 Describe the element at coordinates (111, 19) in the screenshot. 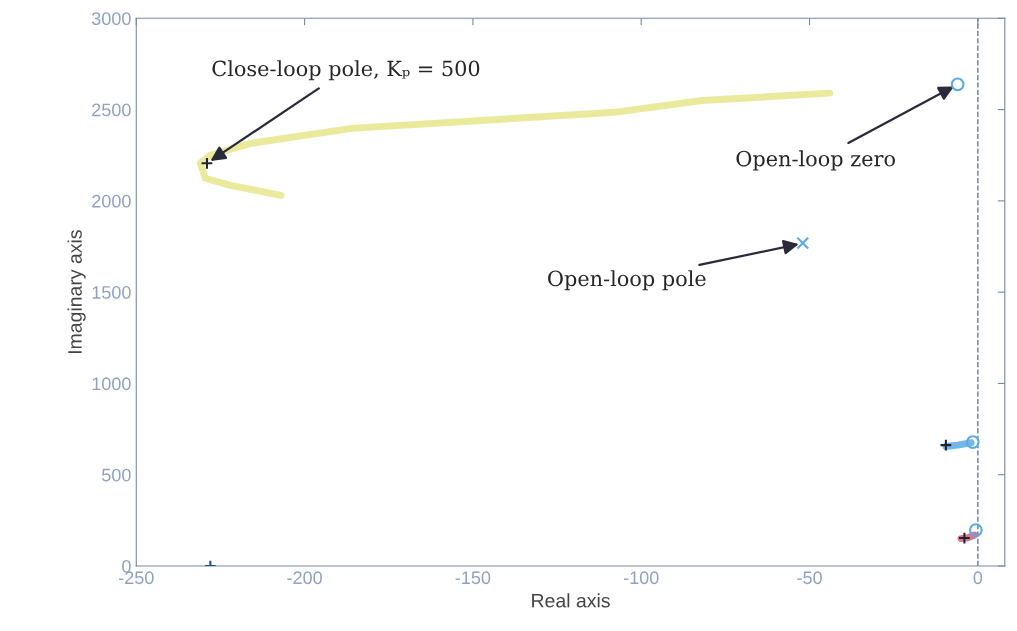

I see `y-tick-label: 3000` at that location.